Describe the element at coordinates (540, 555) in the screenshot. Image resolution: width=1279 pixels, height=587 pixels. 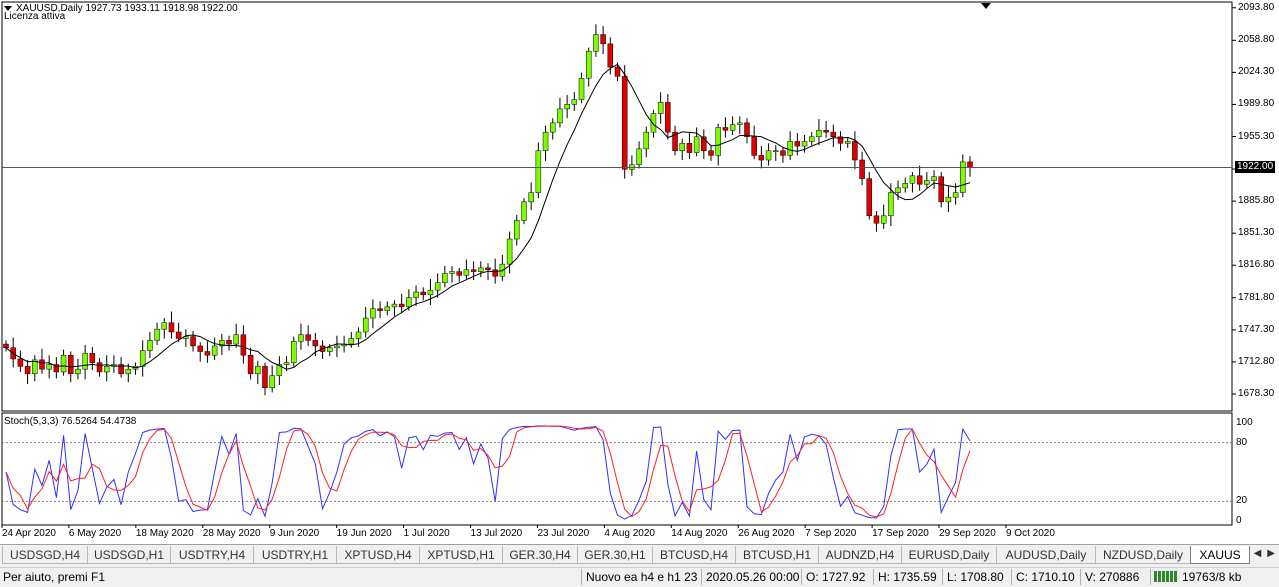
I see `tab-ger-30-h4: GER.30,H4` at that location.